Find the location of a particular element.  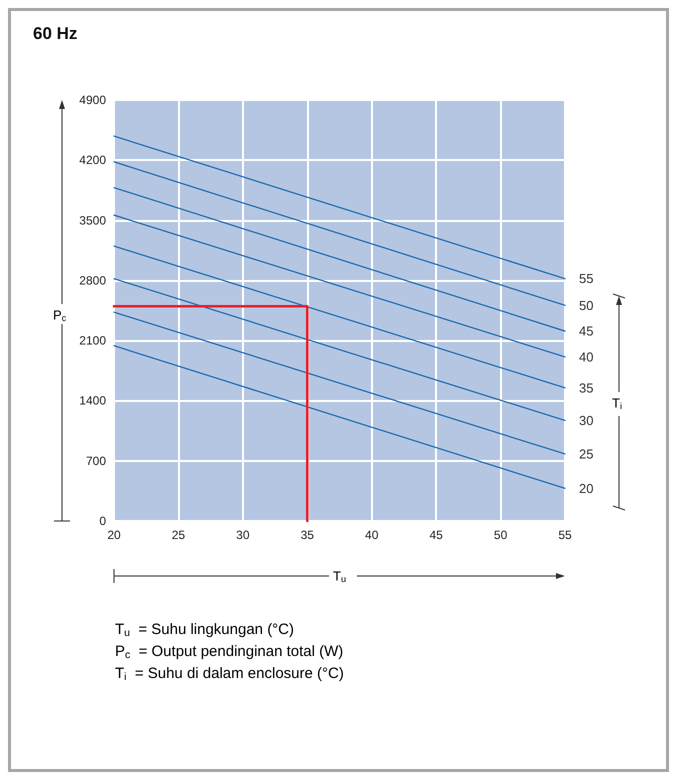

x-tick-label: 40 is located at coordinates (372, 535).